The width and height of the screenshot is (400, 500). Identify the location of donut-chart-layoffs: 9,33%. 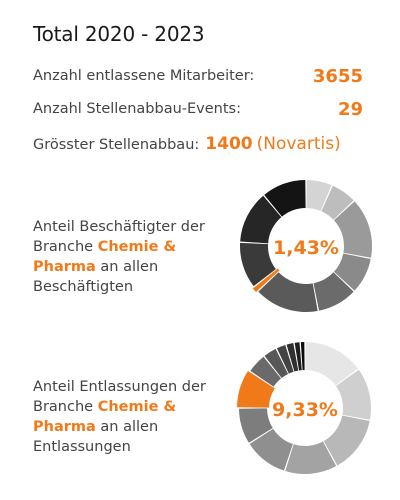
(304, 408).